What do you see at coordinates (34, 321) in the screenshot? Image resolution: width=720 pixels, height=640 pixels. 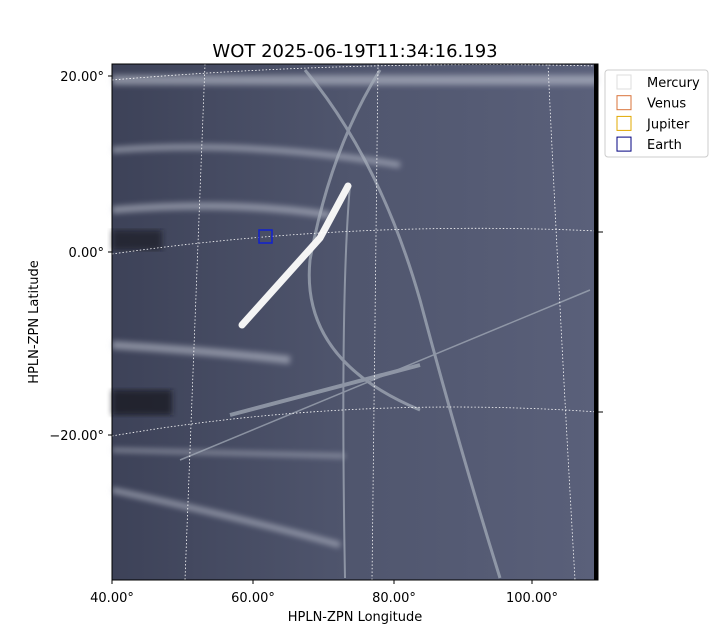 I see `y-axis-label: HPLN-ZPN Latitude` at bounding box center [34, 321].